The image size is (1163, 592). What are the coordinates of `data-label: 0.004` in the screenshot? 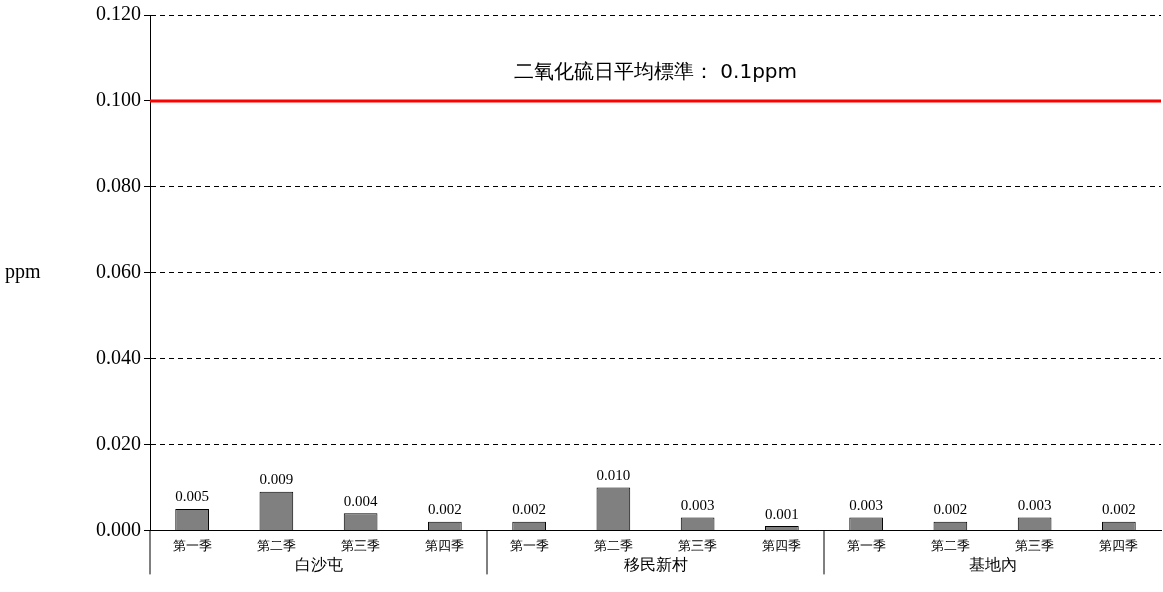 It's located at (360, 500).